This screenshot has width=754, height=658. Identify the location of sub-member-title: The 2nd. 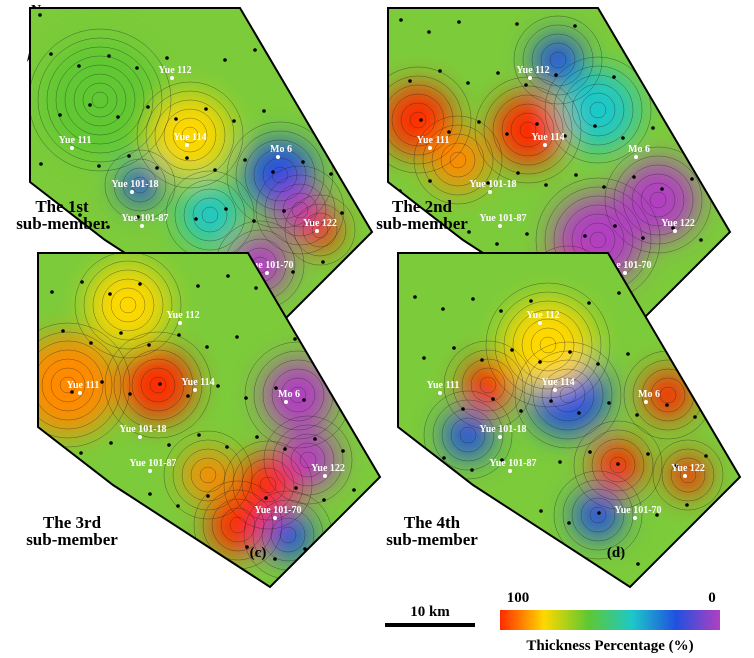
(422, 206).